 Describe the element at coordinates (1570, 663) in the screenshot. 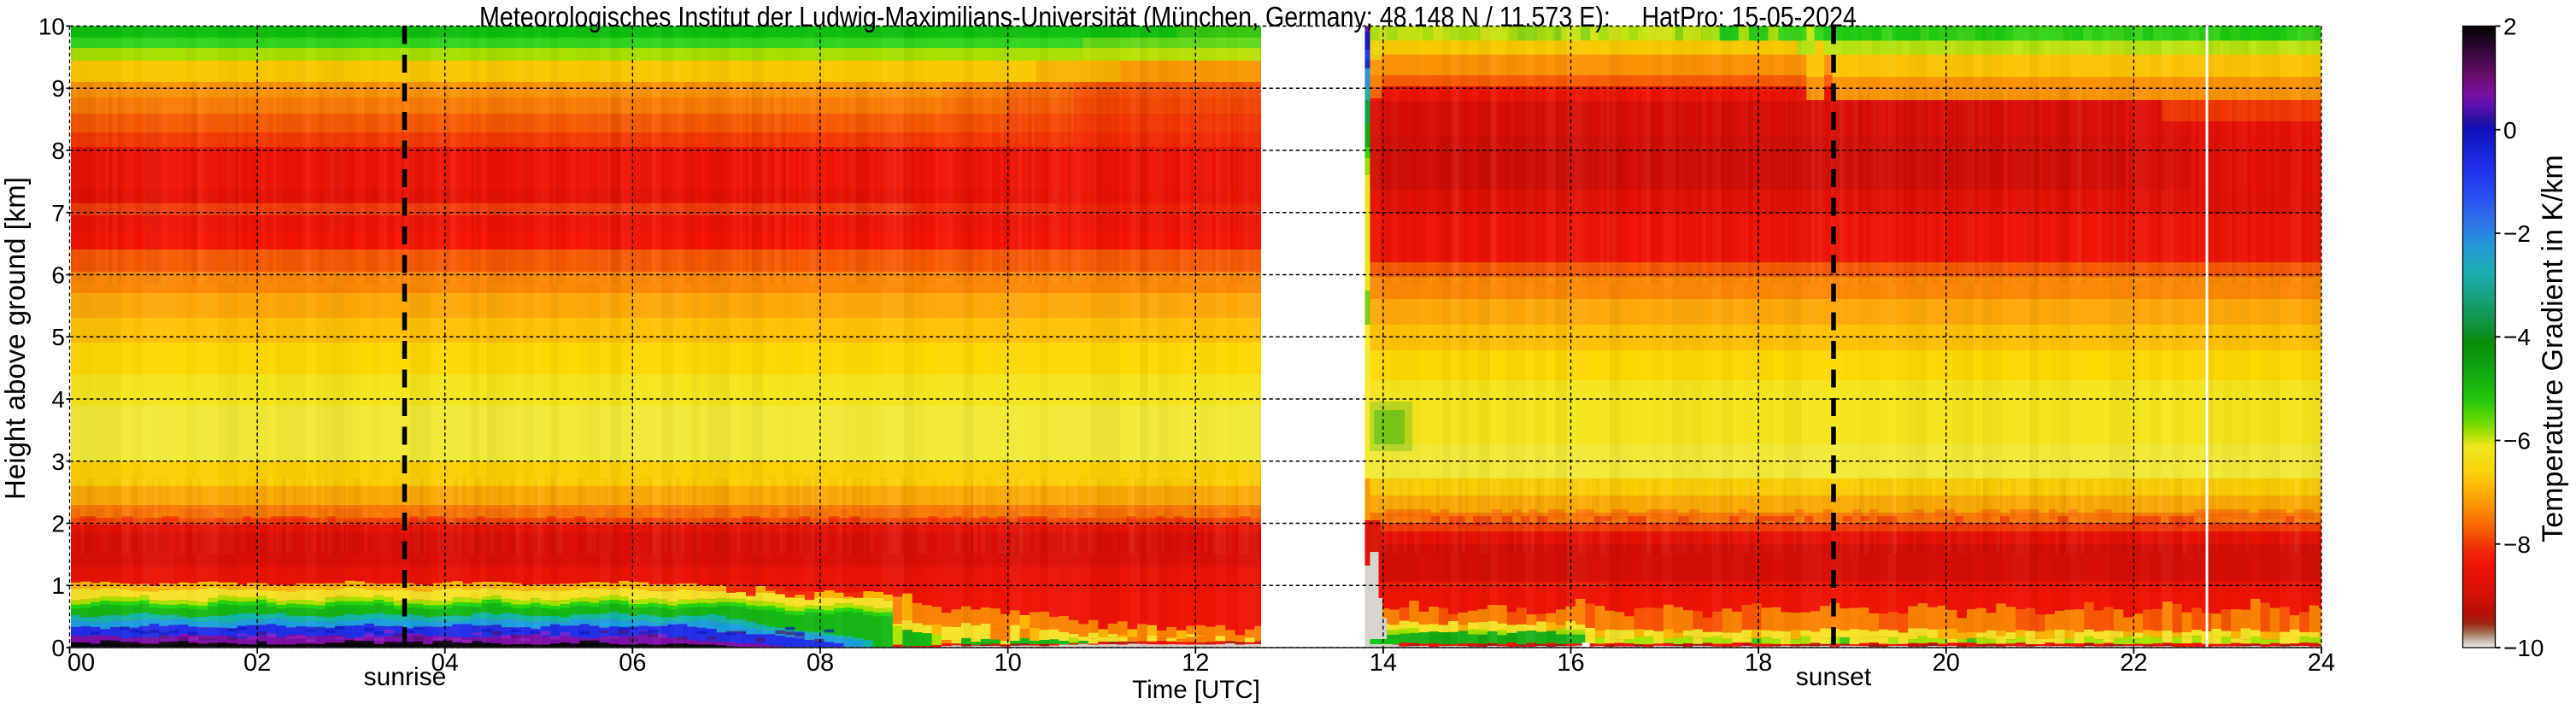

I see `svg-text: 16` at that location.